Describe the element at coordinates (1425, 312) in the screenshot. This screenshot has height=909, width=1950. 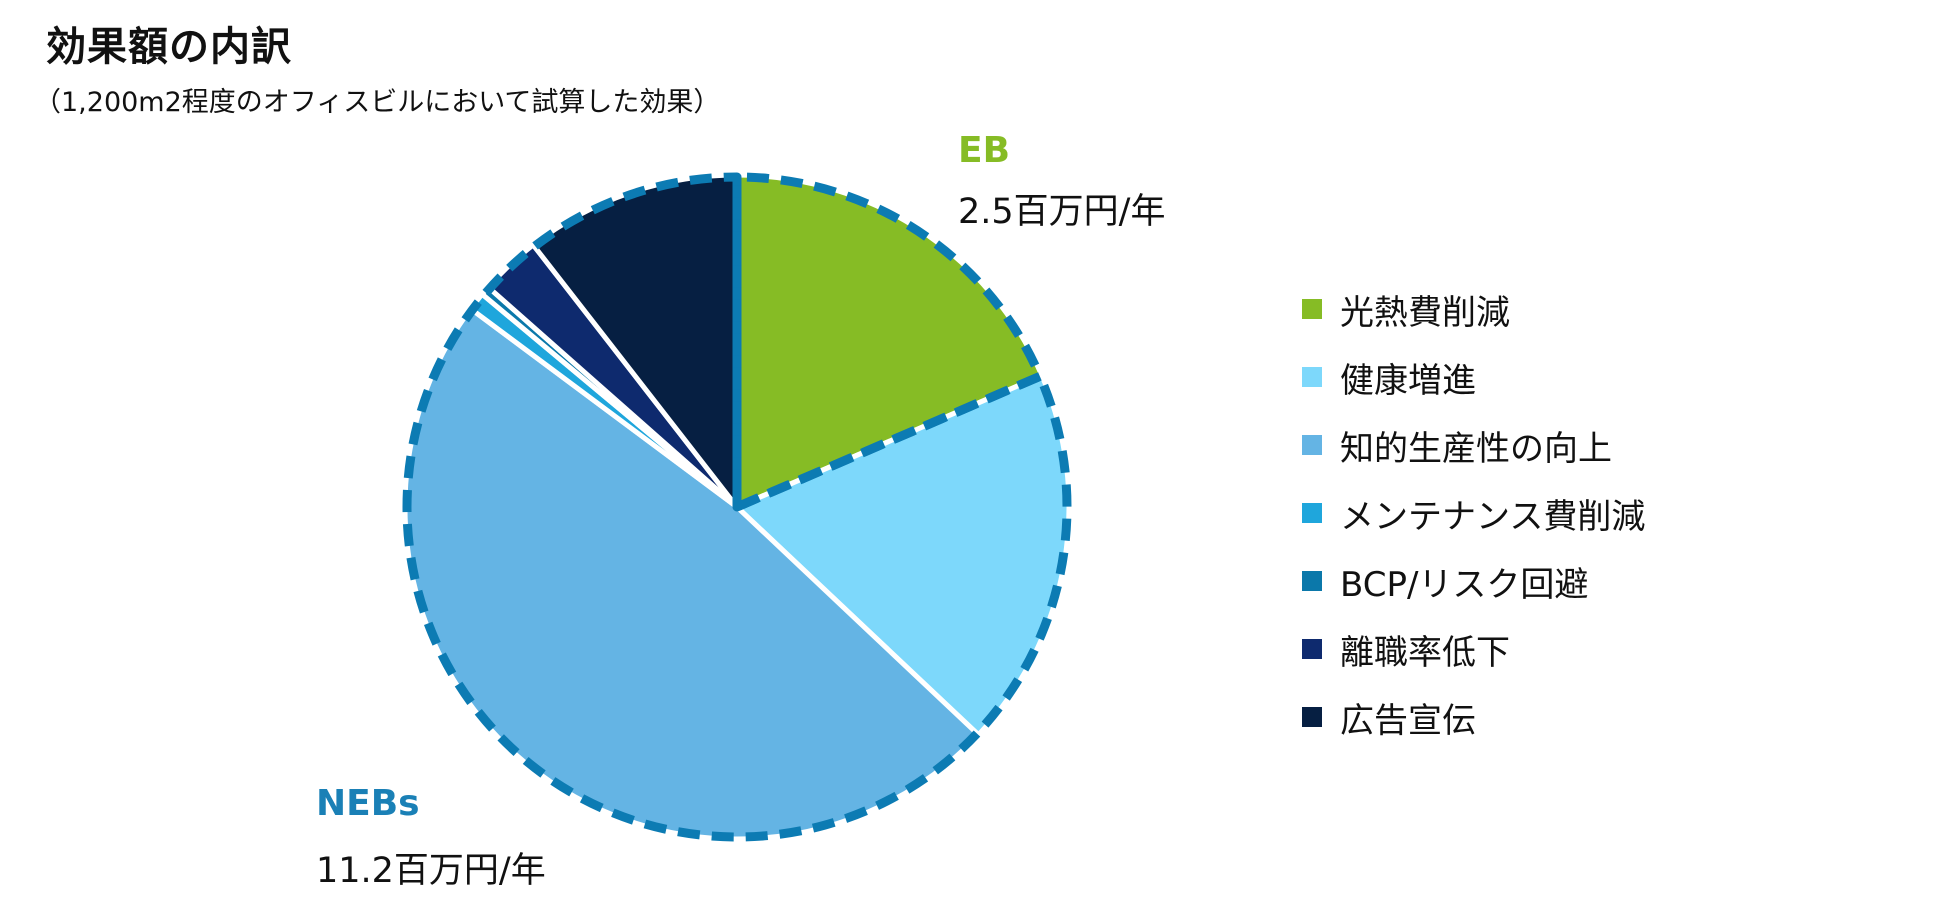
I see `legend-label: 光熱費削減` at that location.